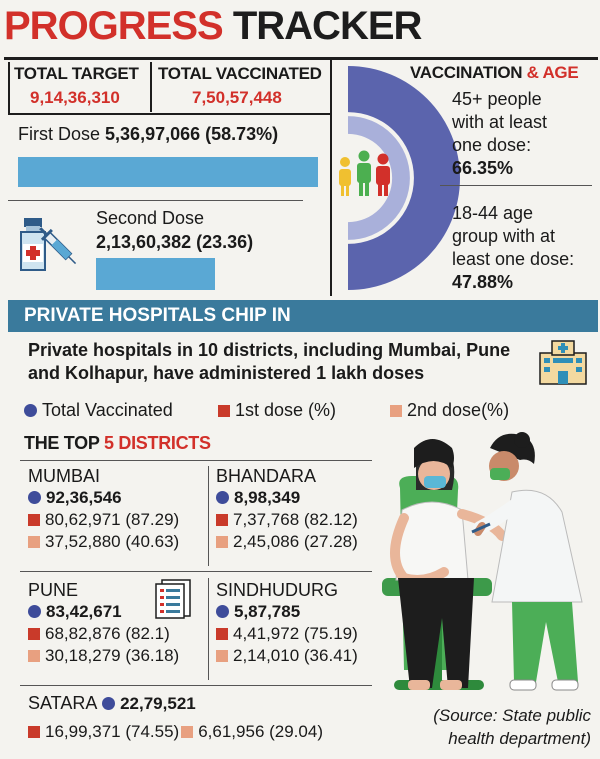 The image size is (600, 759). What do you see at coordinates (295, 633) in the screenshot?
I see `district-dose1-value: 4,41,972 (75.19)` at bounding box center [295, 633].